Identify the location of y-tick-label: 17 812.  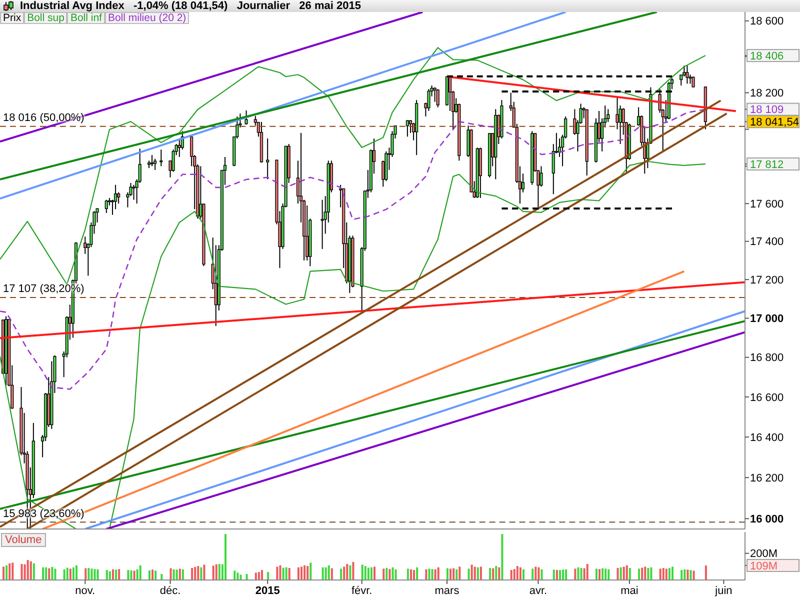
(767, 164).